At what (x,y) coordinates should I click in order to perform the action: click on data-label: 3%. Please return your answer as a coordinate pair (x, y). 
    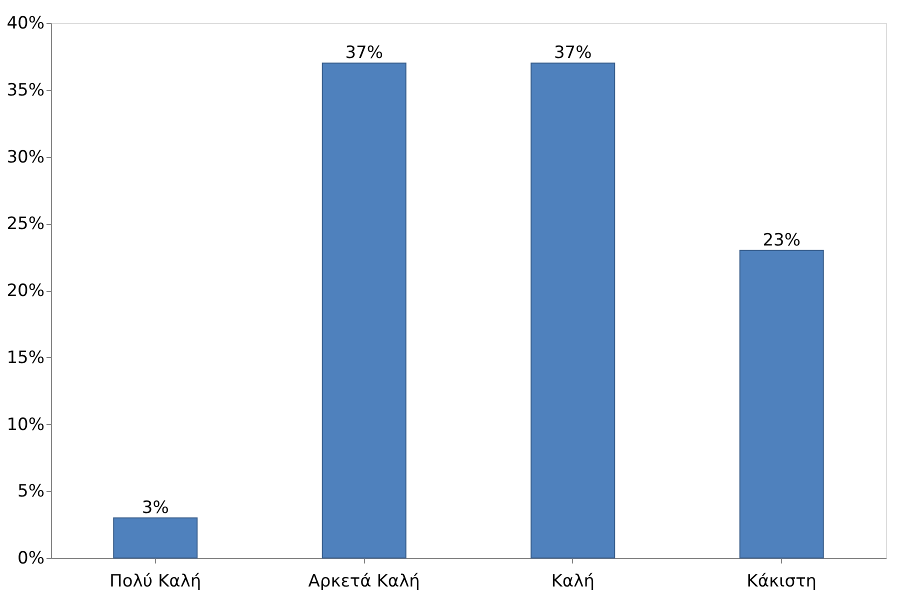
    Looking at the image, I should click on (155, 508).